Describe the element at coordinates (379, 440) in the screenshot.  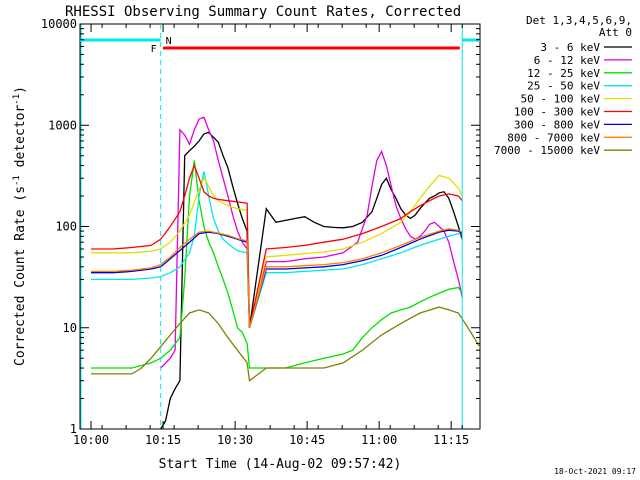
I see `x-tick-label: 11:00` at that location.